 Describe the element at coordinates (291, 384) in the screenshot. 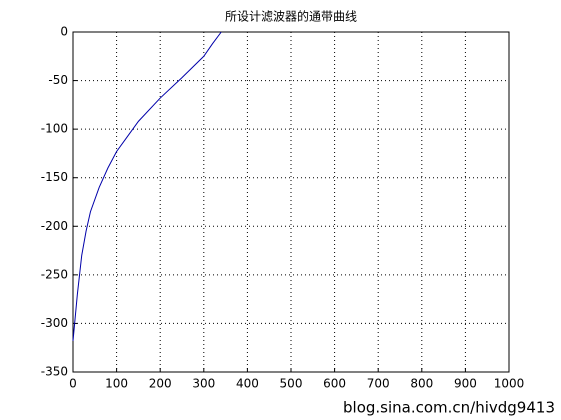

I see `x-tick-label: 500` at that location.